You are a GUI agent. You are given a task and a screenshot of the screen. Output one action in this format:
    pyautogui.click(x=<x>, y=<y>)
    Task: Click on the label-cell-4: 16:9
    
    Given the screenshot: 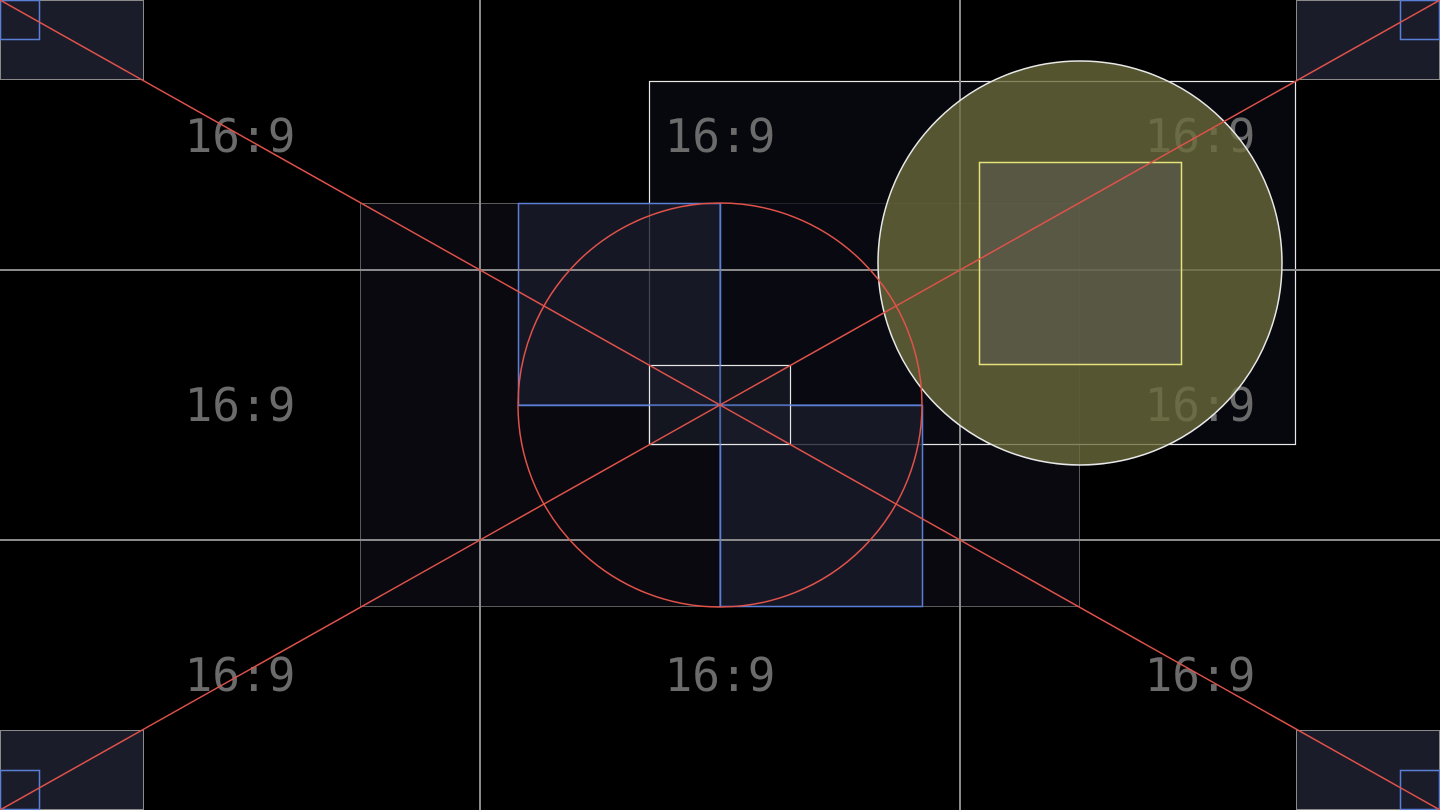 What is the action you would take?
    pyautogui.click(x=240, y=405)
    